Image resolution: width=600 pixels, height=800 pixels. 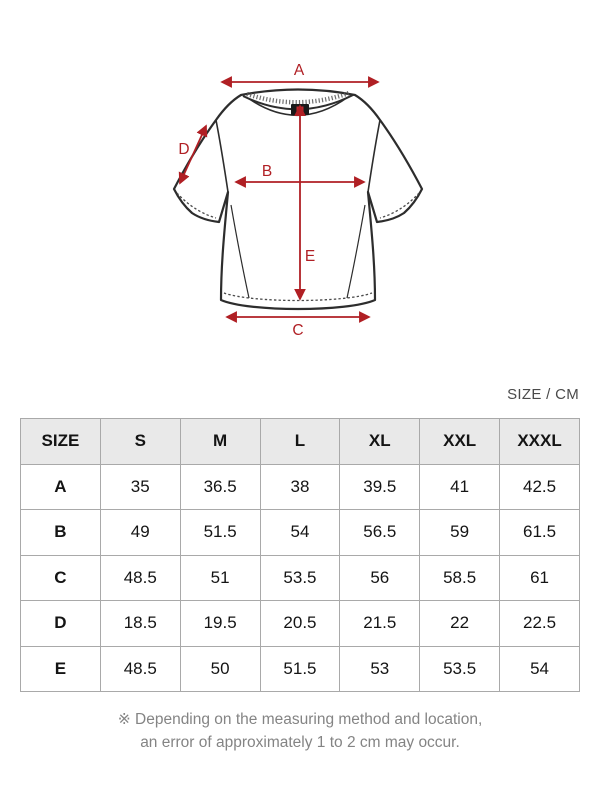 What do you see at coordinates (140, 623) in the screenshot?
I see `table-cell: 18.5` at bounding box center [140, 623].